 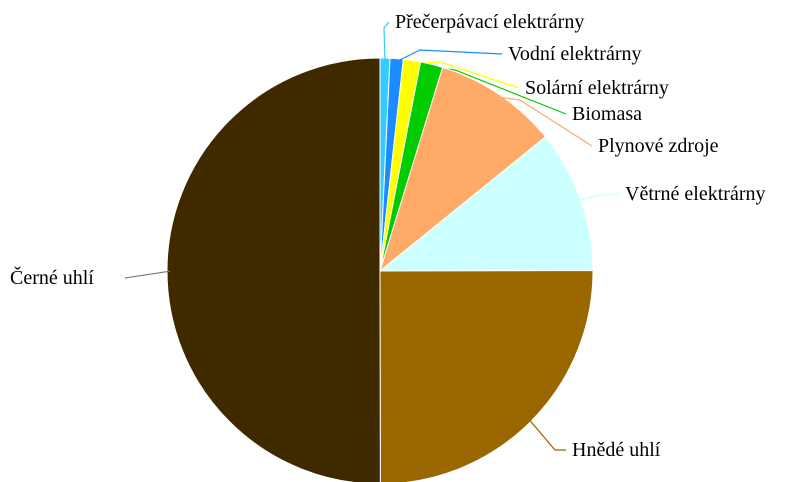 I want to click on slice-label: Biomasa, so click(x=607, y=114).